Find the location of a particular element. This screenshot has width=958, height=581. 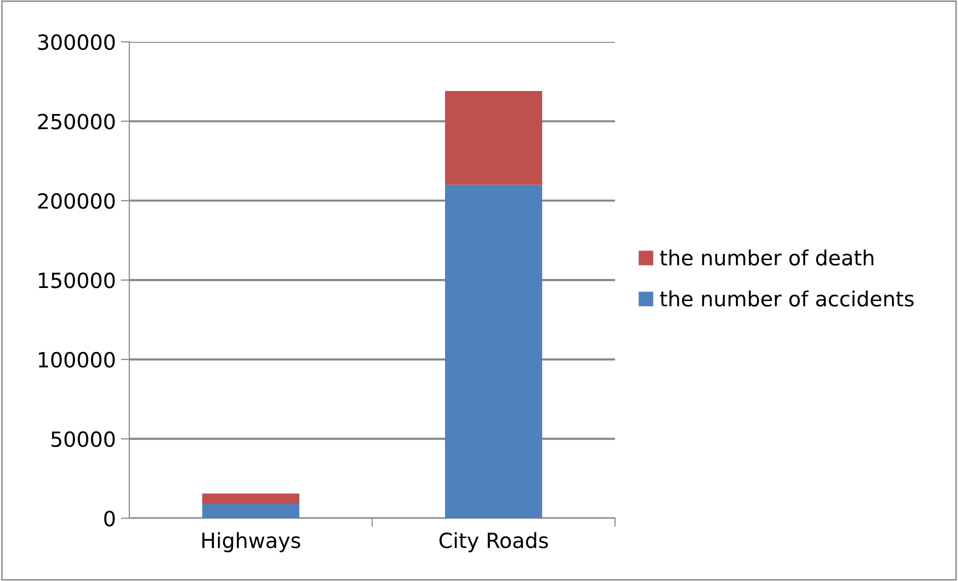

y-tick-label: 100000 is located at coordinates (76, 360).